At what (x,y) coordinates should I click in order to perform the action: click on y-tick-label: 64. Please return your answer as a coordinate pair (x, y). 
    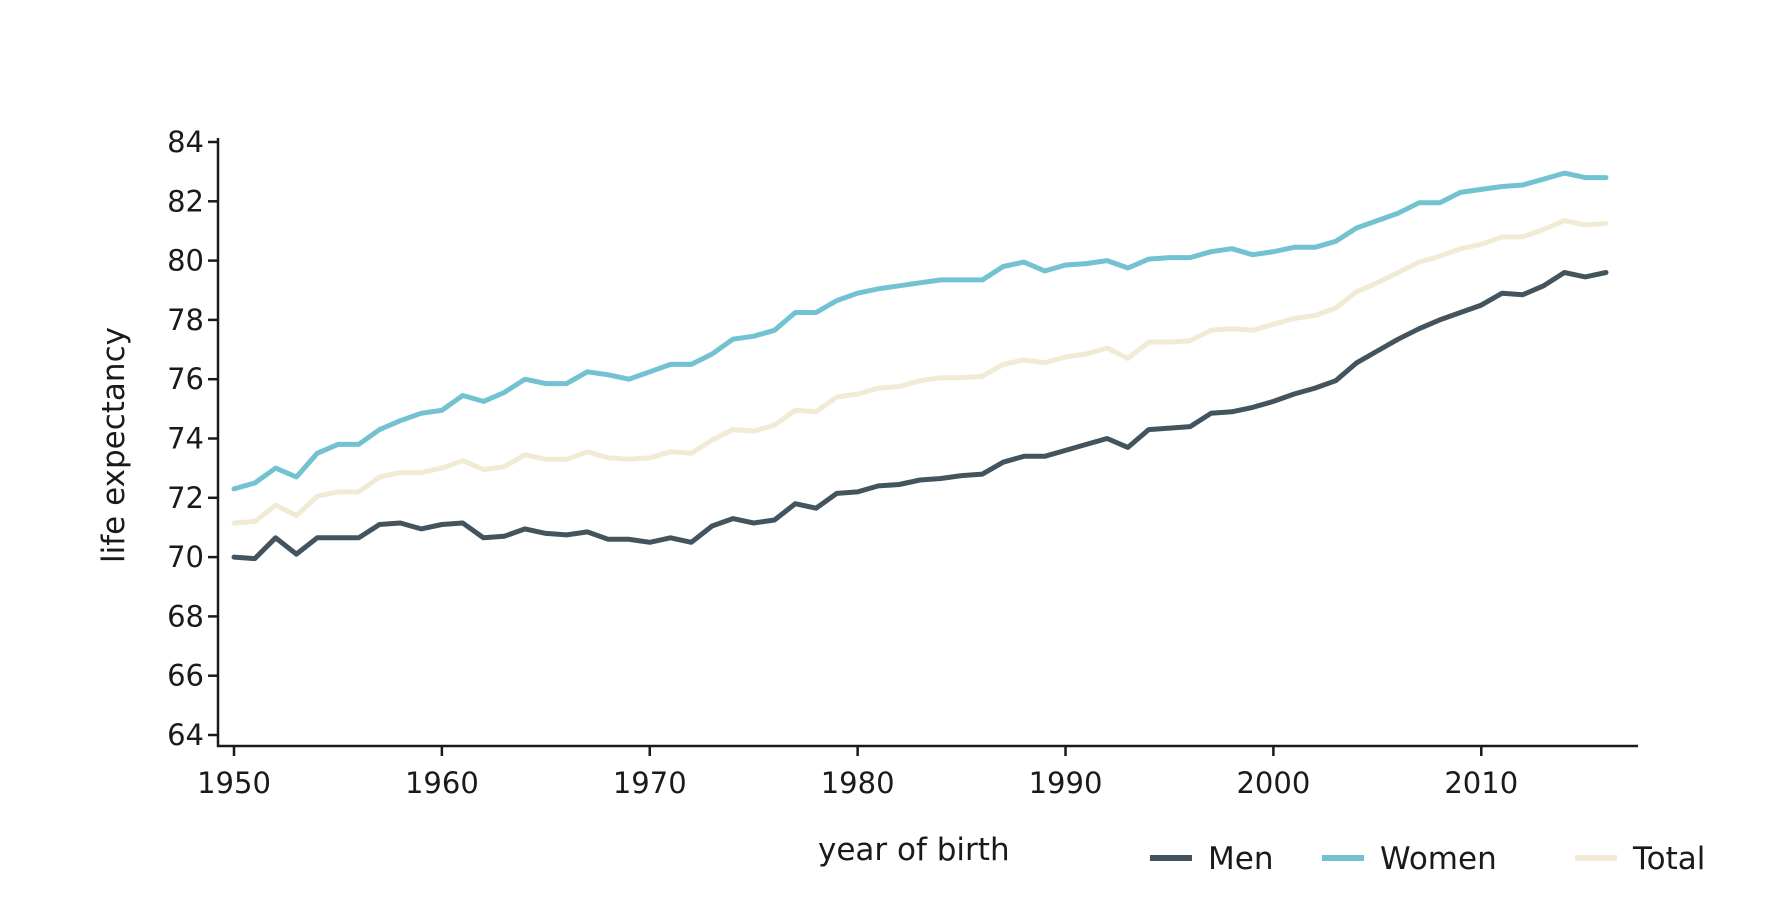
    Looking at the image, I should click on (185, 735).